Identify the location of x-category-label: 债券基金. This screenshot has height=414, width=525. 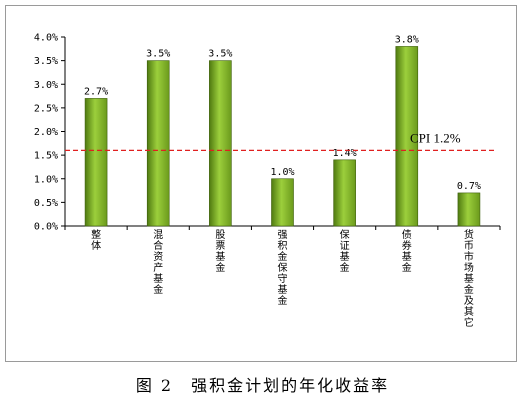
(407, 251).